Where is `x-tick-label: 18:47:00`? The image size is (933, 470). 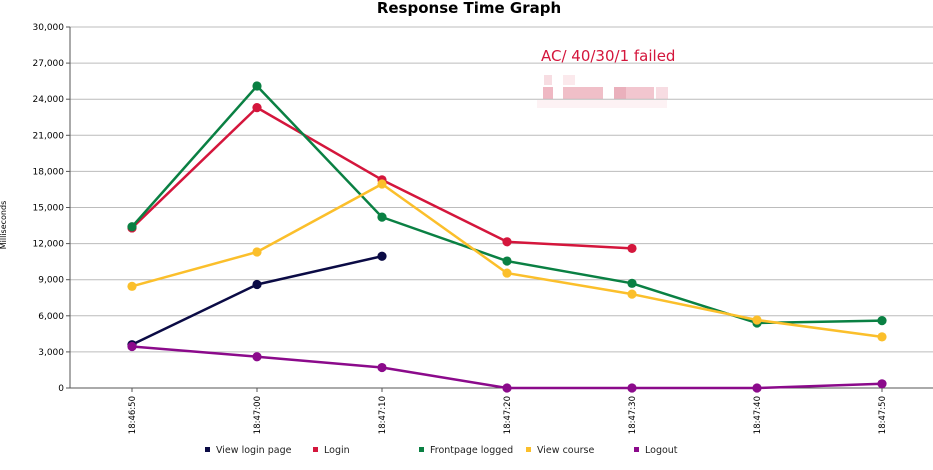
x-tick-label: 18:47:00 is located at coordinates (258, 415).